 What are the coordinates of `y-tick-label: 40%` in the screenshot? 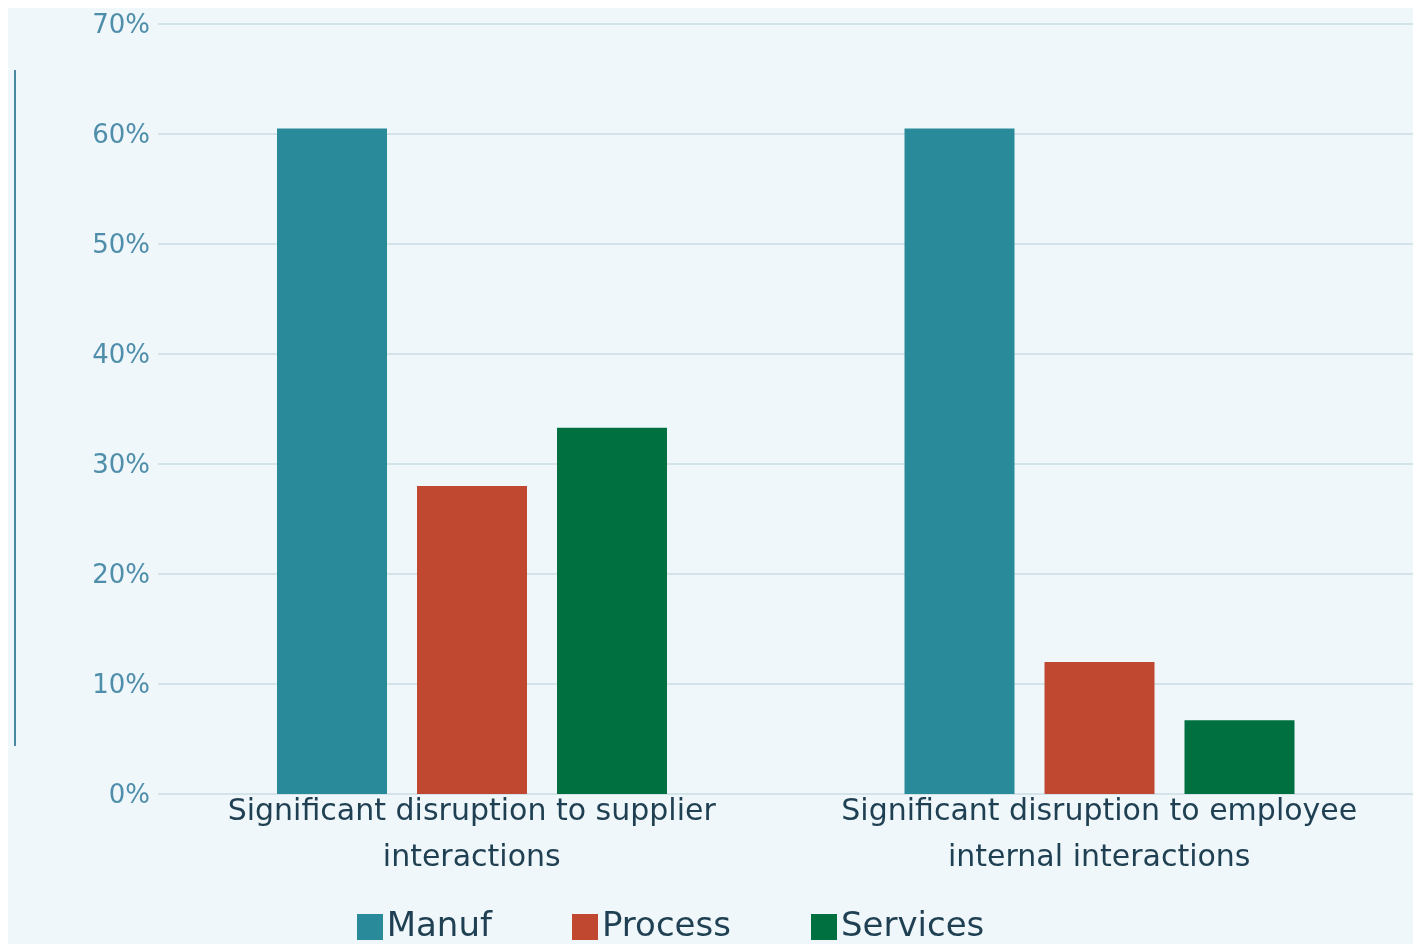 It's located at (121, 354).